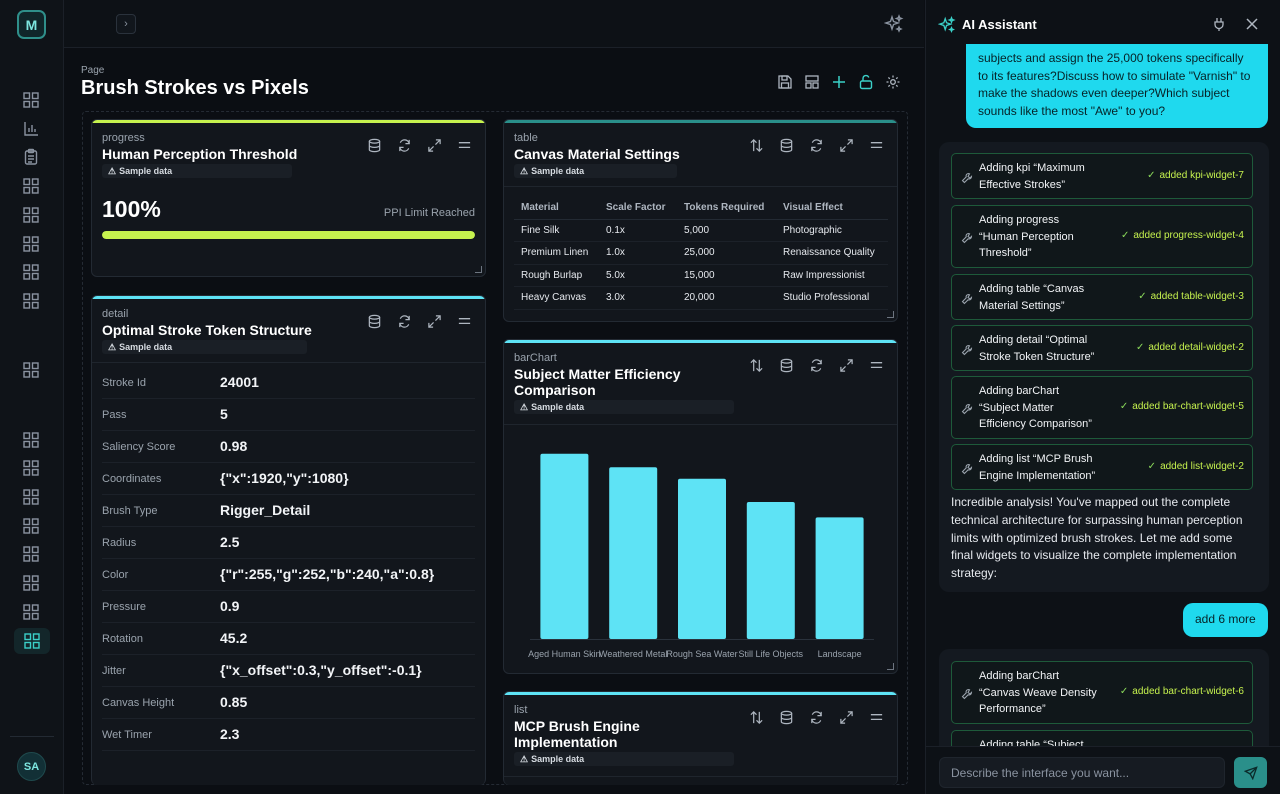 This screenshot has height=794, width=1280. Describe the element at coordinates (1196, 466) in the screenshot. I see `tool-call-result: ✓ added list-widget-2` at that location.